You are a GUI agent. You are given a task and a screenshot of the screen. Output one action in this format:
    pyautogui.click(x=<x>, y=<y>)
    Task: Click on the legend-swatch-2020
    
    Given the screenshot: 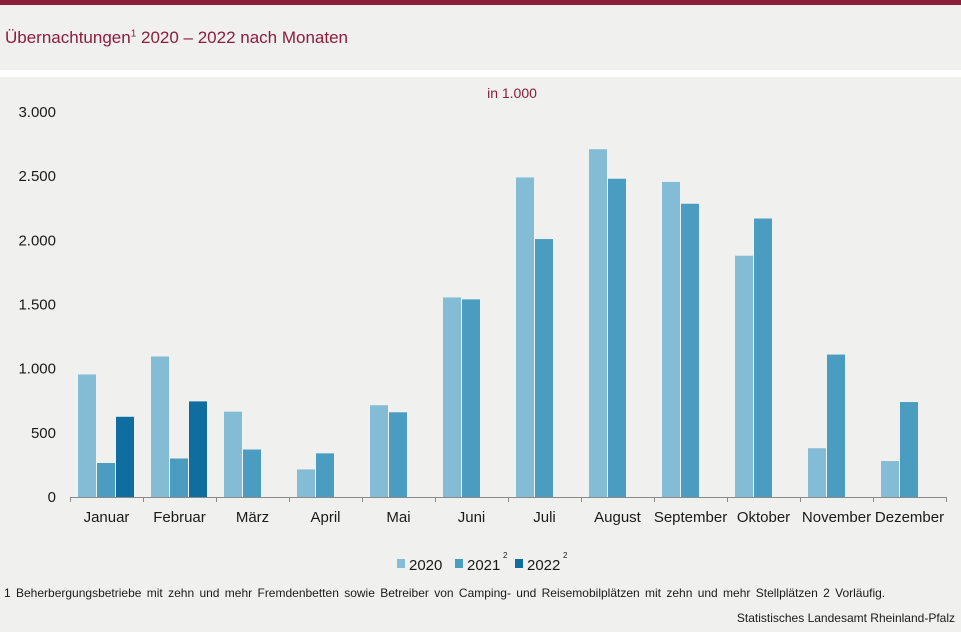 What is the action you would take?
    pyautogui.click(x=401, y=563)
    